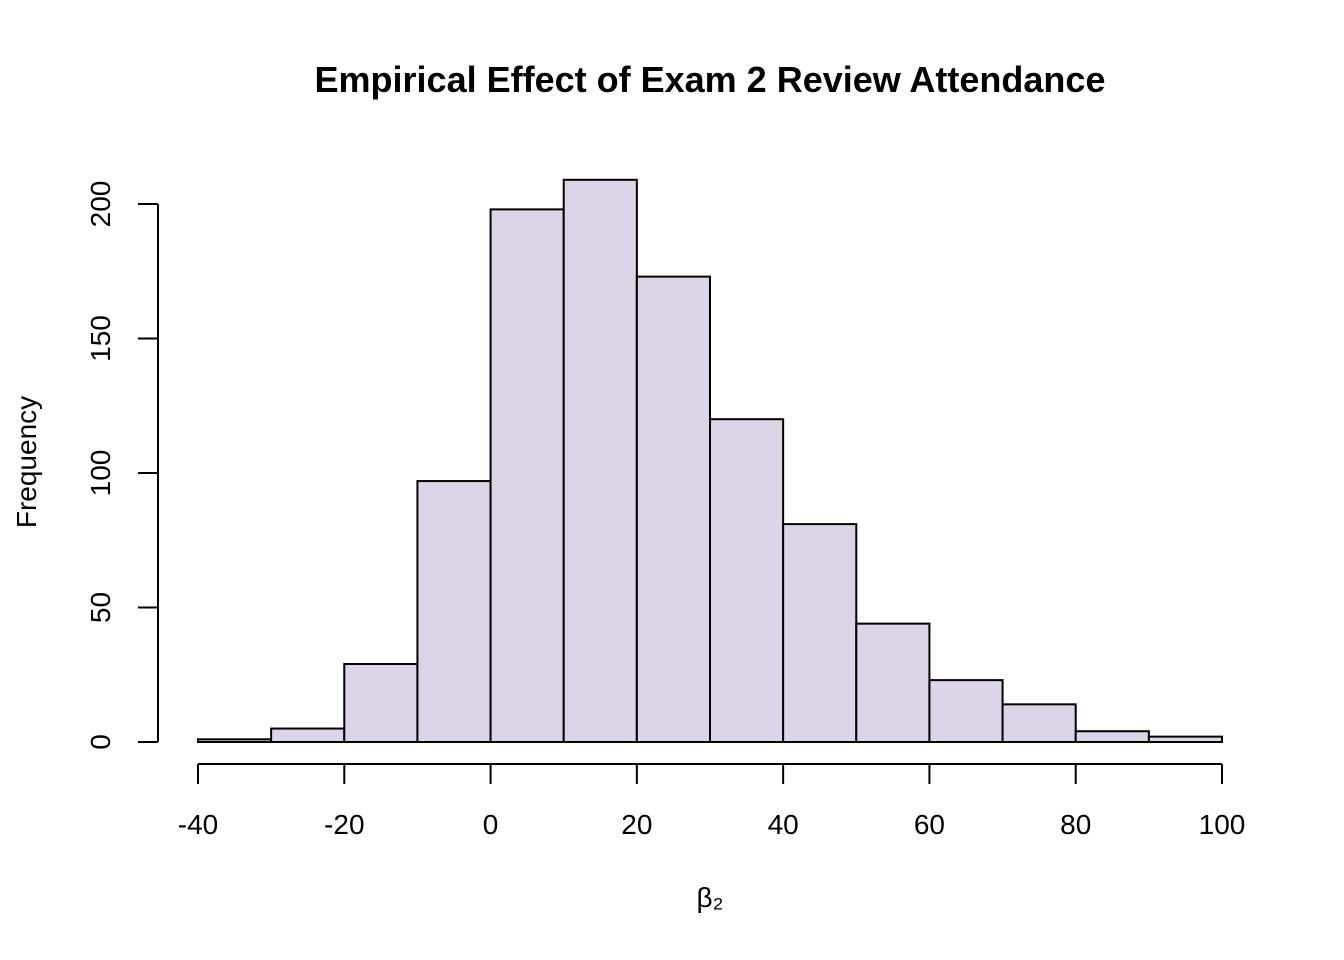 This screenshot has width=1344, height=960. I want to click on x-tick-label: -20, so click(344, 824).